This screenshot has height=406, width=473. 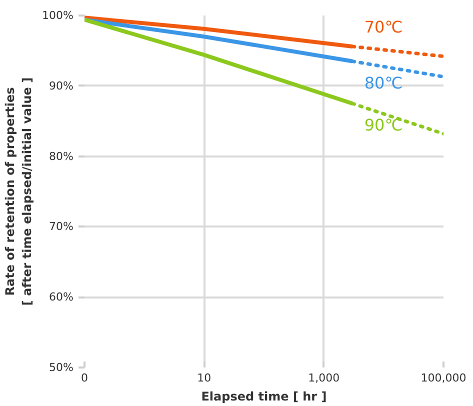 I want to click on x-axis-title: Elapsed time [ hr ], so click(x=264, y=397).